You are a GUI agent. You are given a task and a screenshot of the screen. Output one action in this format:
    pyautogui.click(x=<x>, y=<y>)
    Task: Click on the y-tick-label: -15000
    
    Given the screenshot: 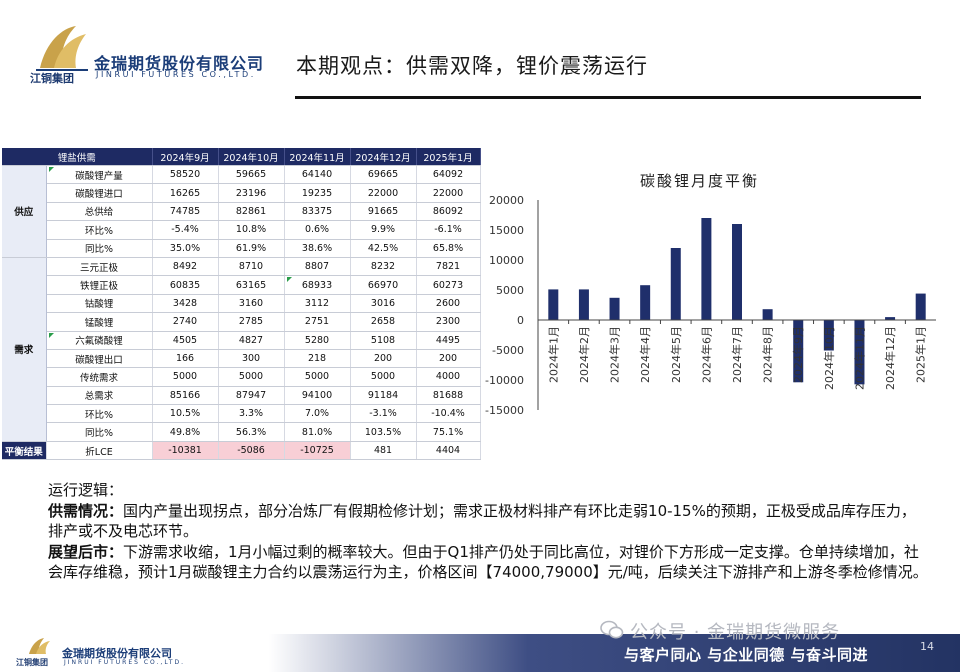 What is the action you would take?
    pyautogui.click(x=504, y=409)
    